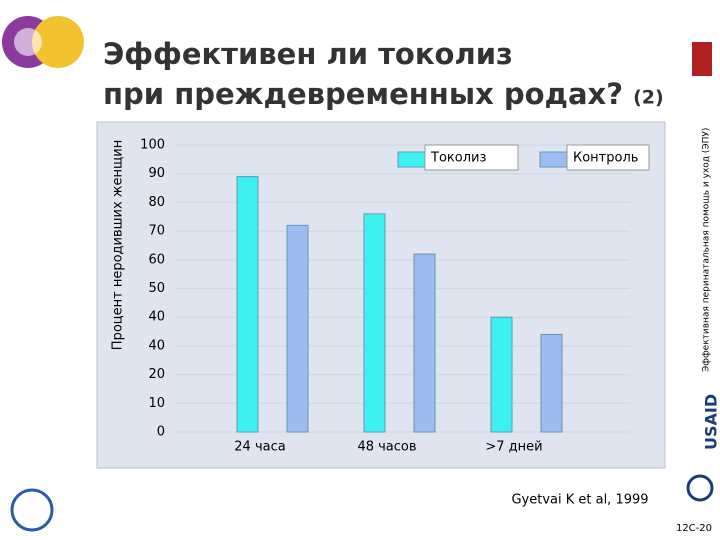 The image size is (720, 540). I want to click on legend-label: Токолиз, so click(458, 158).